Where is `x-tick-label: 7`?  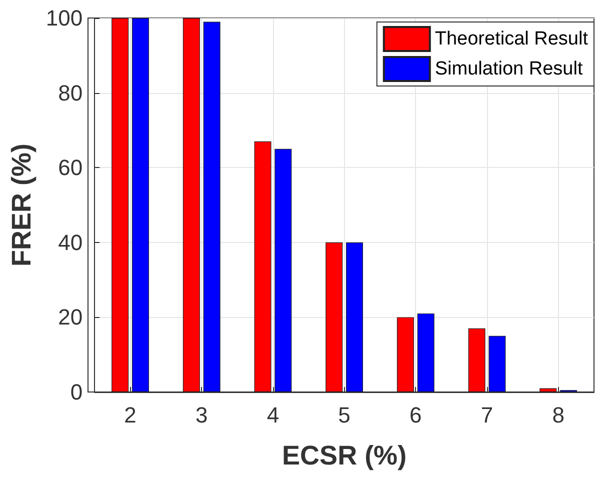 x-tick-label: 7 is located at coordinates (487, 415).